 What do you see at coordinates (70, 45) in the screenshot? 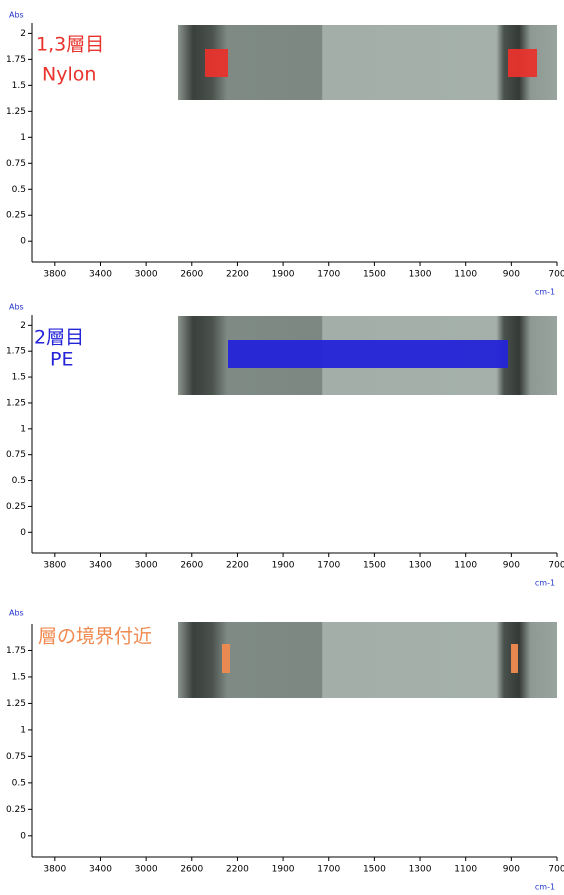
I see `sample-label: 1,3層目` at bounding box center [70, 45].